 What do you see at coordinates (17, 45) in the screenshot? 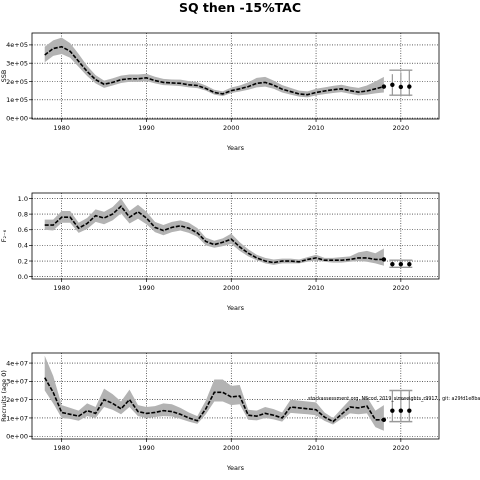
I see `y-tick-label: 4e+05` at bounding box center [17, 45].